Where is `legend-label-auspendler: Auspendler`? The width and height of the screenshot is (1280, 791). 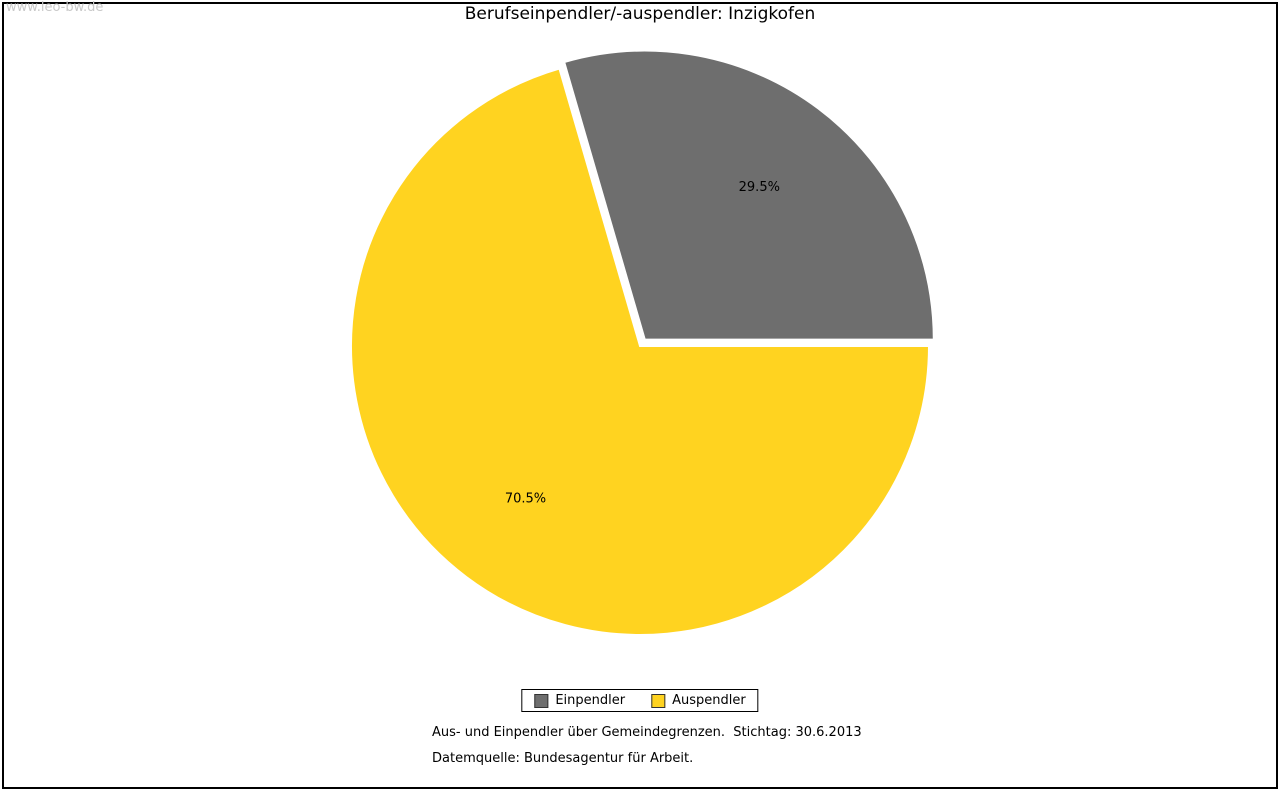 legend-label-auspendler: Auspendler is located at coordinates (709, 700).